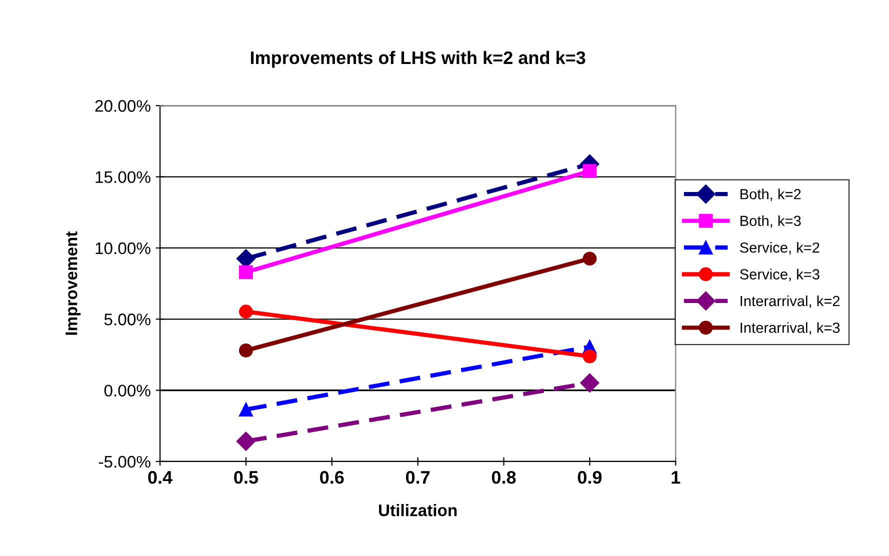  Describe the element at coordinates (770, 221) in the screenshot. I see `legend-label: Both, k=3` at that location.